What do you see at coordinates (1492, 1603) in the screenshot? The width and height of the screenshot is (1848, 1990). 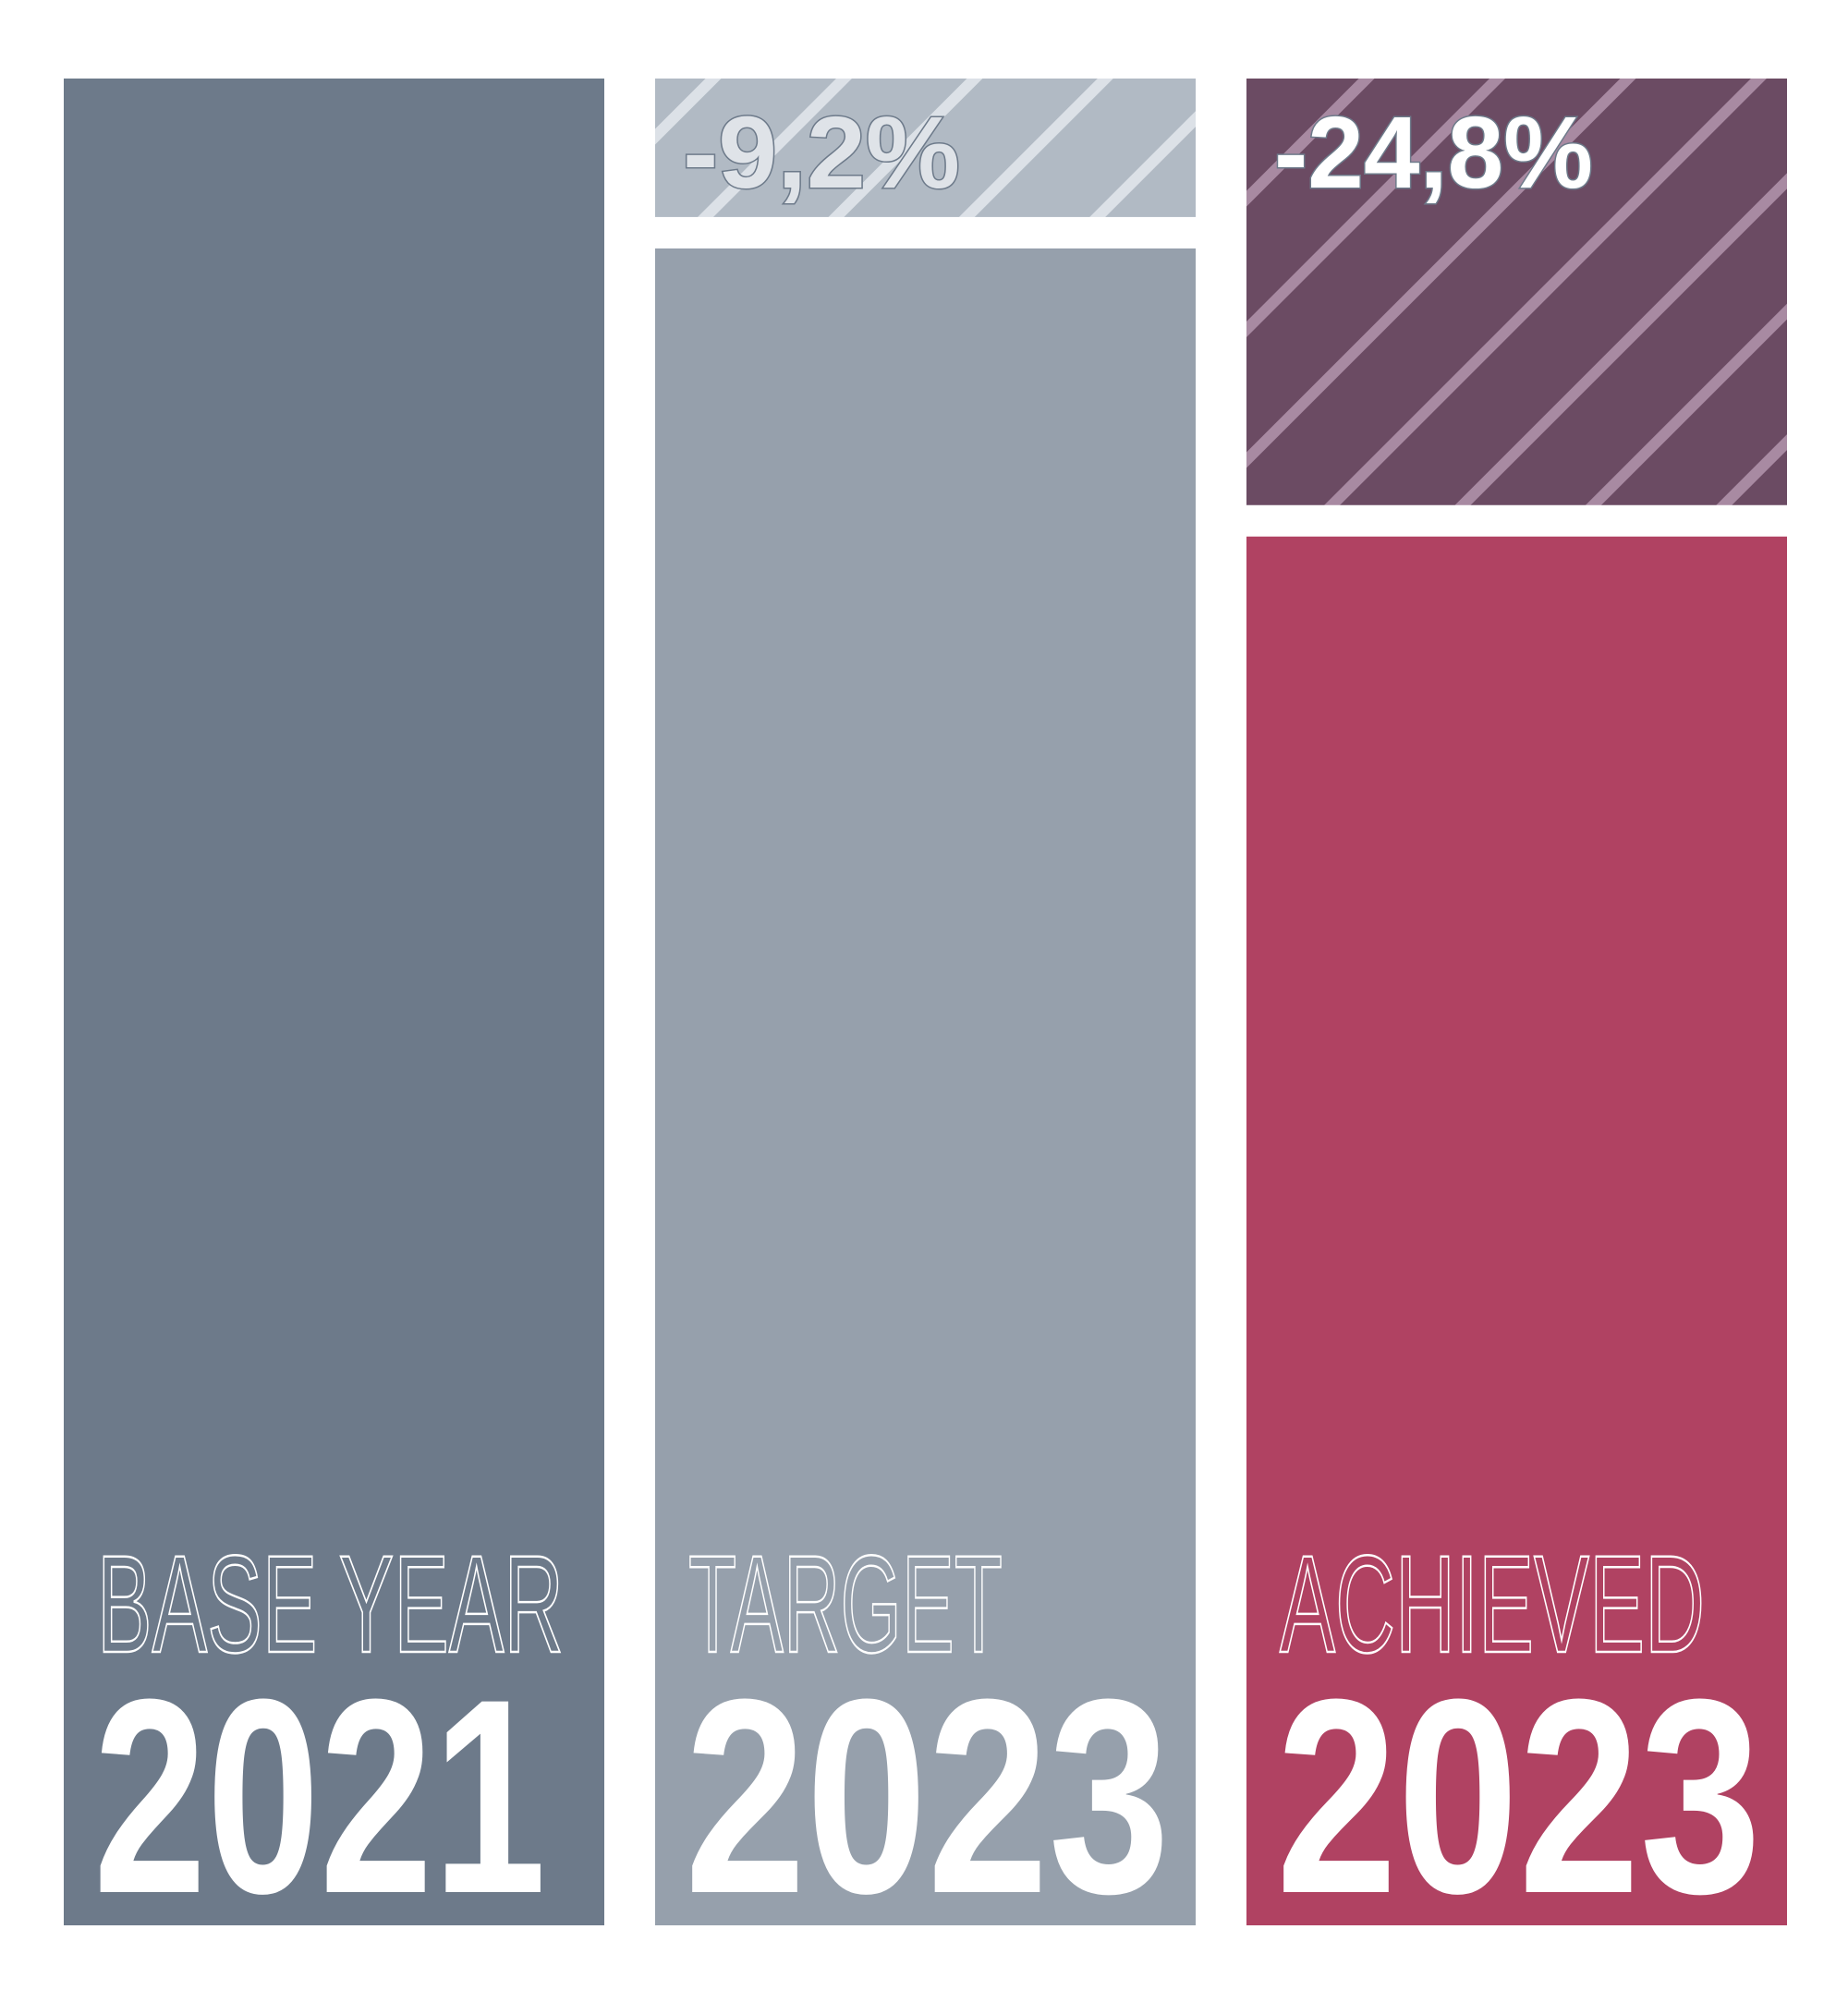 I see `column-title-3: ACHIEVED` at bounding box center [1492, 1603].